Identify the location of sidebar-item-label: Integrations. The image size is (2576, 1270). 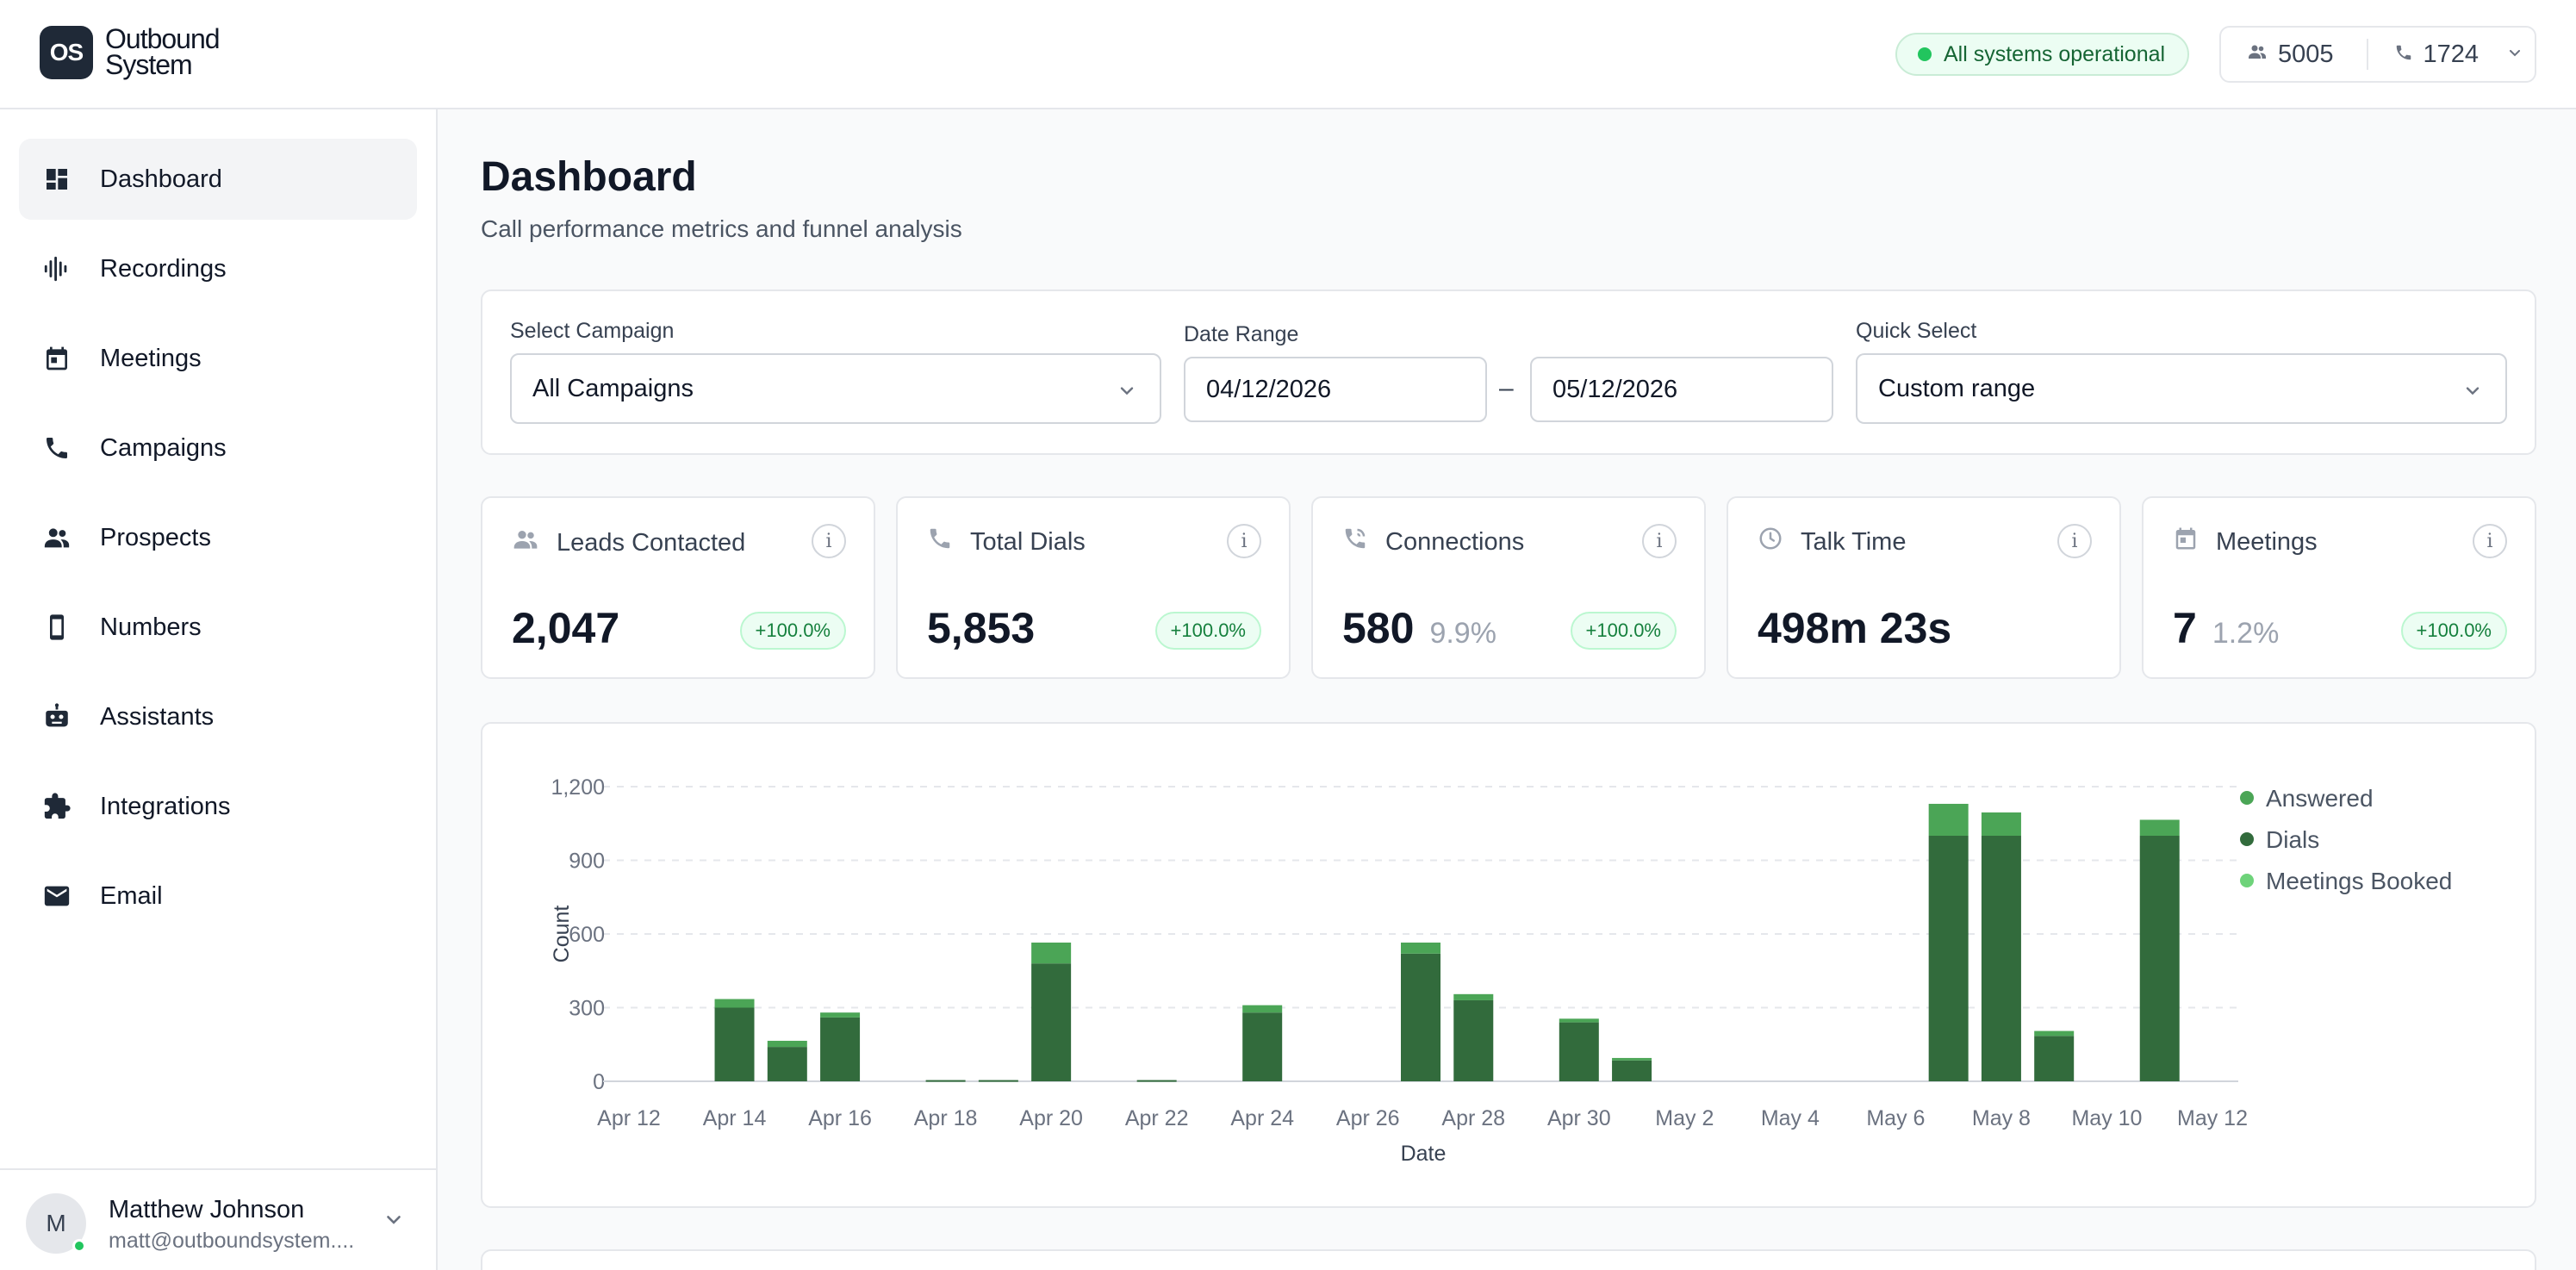
(166, 806).